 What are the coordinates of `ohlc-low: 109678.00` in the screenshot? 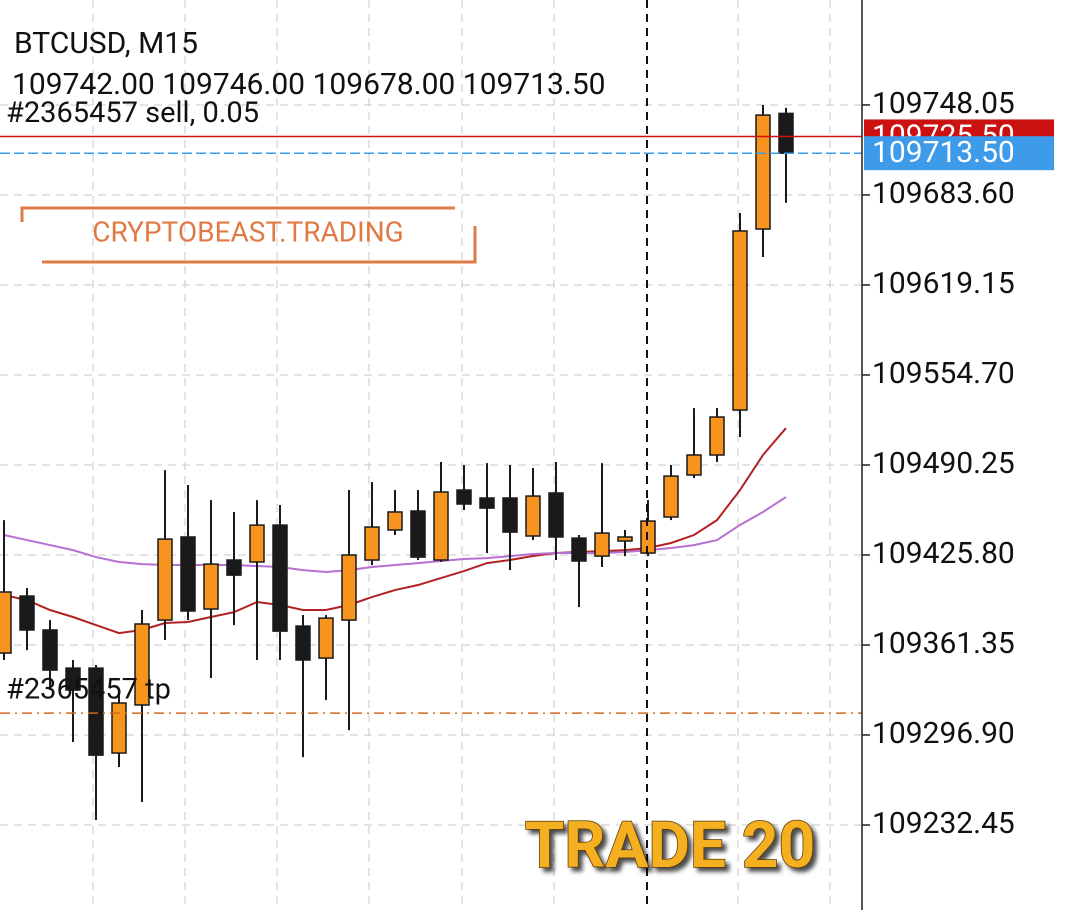 It's located at (384, 84).